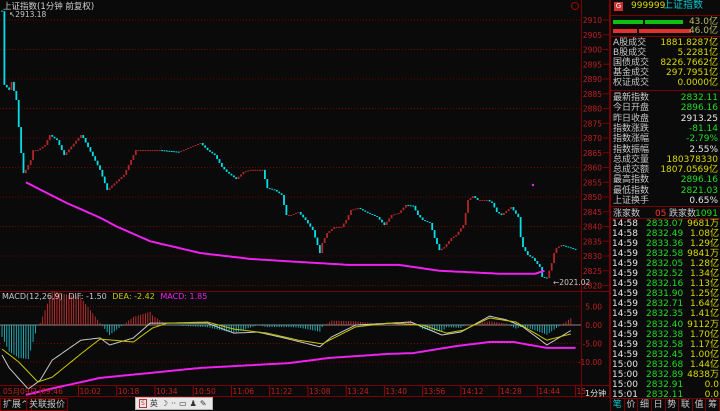  What do you see at coordinates (592, 109) in the screenshot?
I see `price-axis-label: 2880` at bounding box center [592, 109].